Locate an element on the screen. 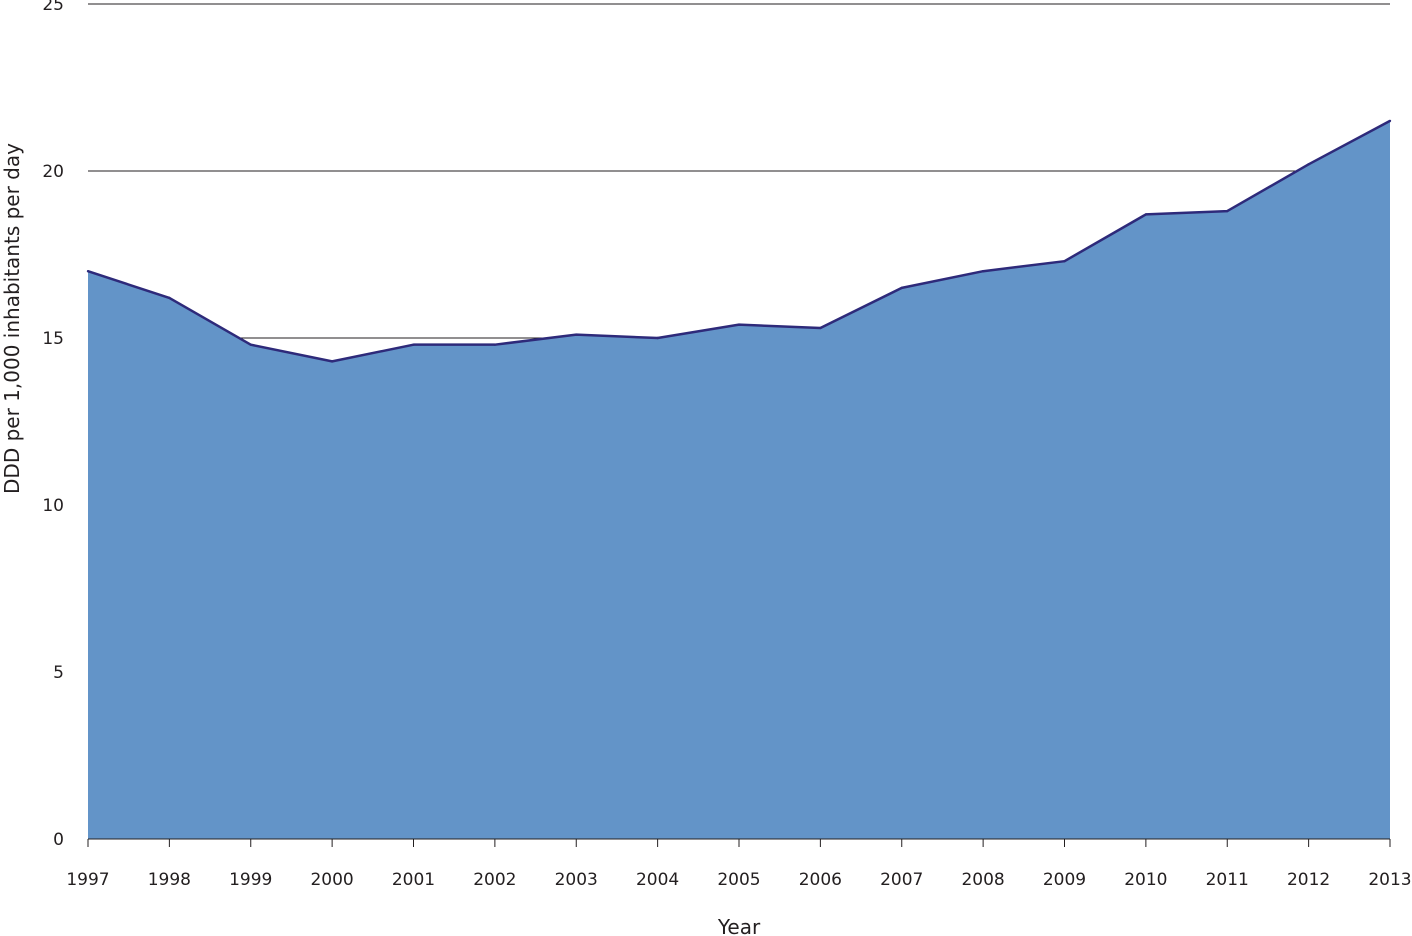 This screenshot has height=936, width=1412. x-tick-label: 1999 is located at coordinates (250, 880).